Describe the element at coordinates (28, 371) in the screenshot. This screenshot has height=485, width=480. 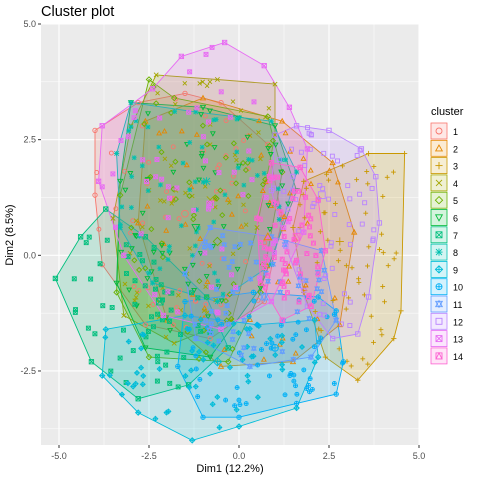
I see `y-tick-label: -2.5` at that location.